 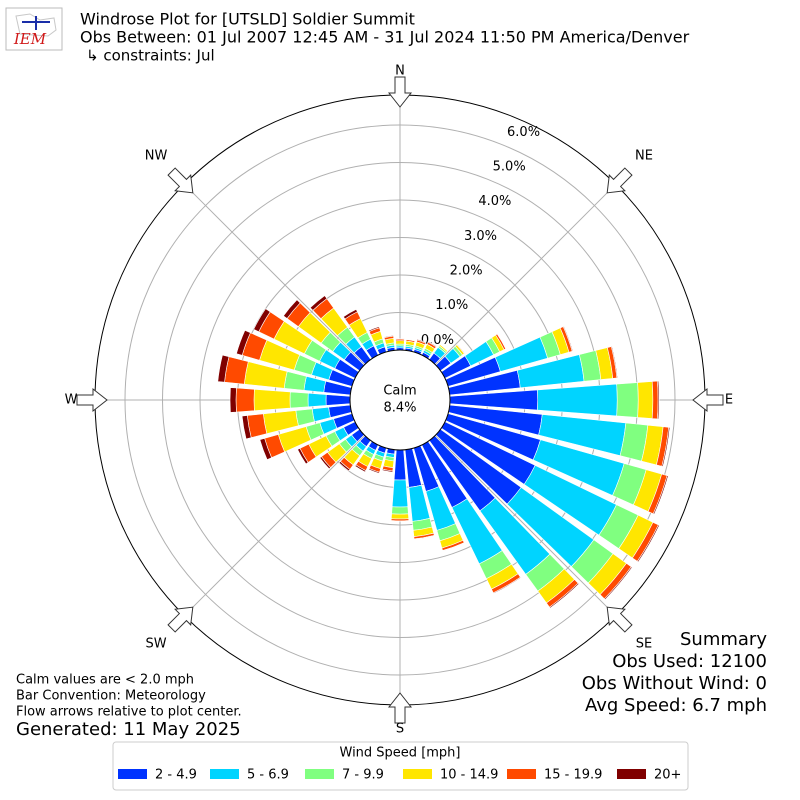 I want to click on r-tick-label: 3.0%, so click(x=480, y=236).